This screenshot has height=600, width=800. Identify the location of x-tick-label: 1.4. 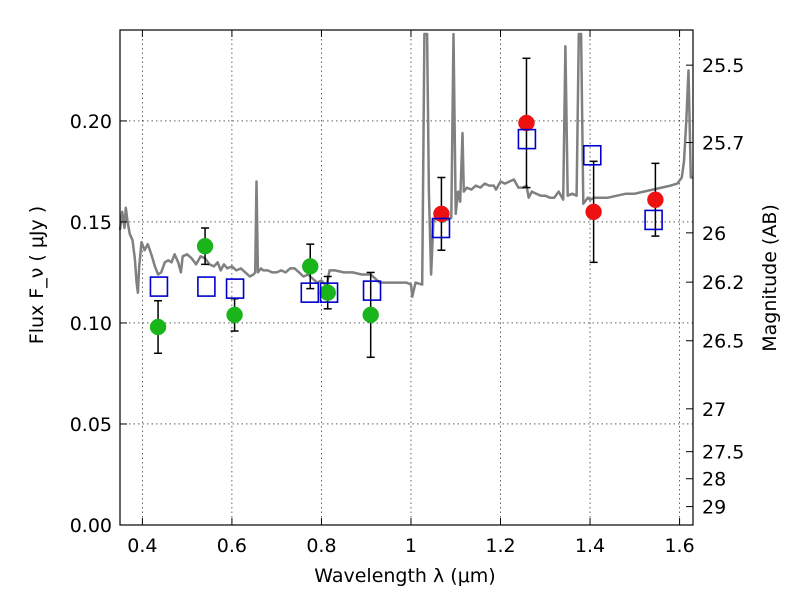
(590, 546).